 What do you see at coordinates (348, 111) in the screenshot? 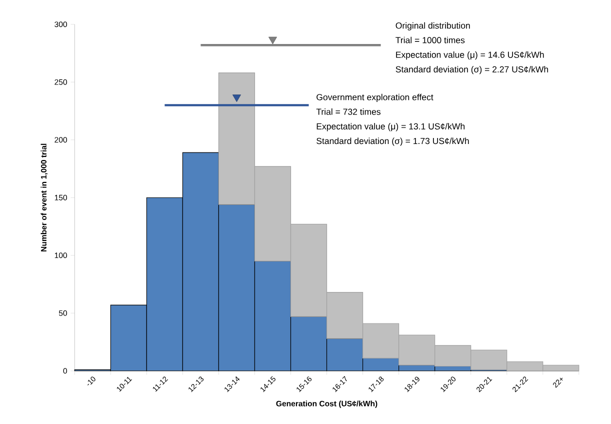
I see `annotation: Trial = 732 times` at bounding box center [348, 111].